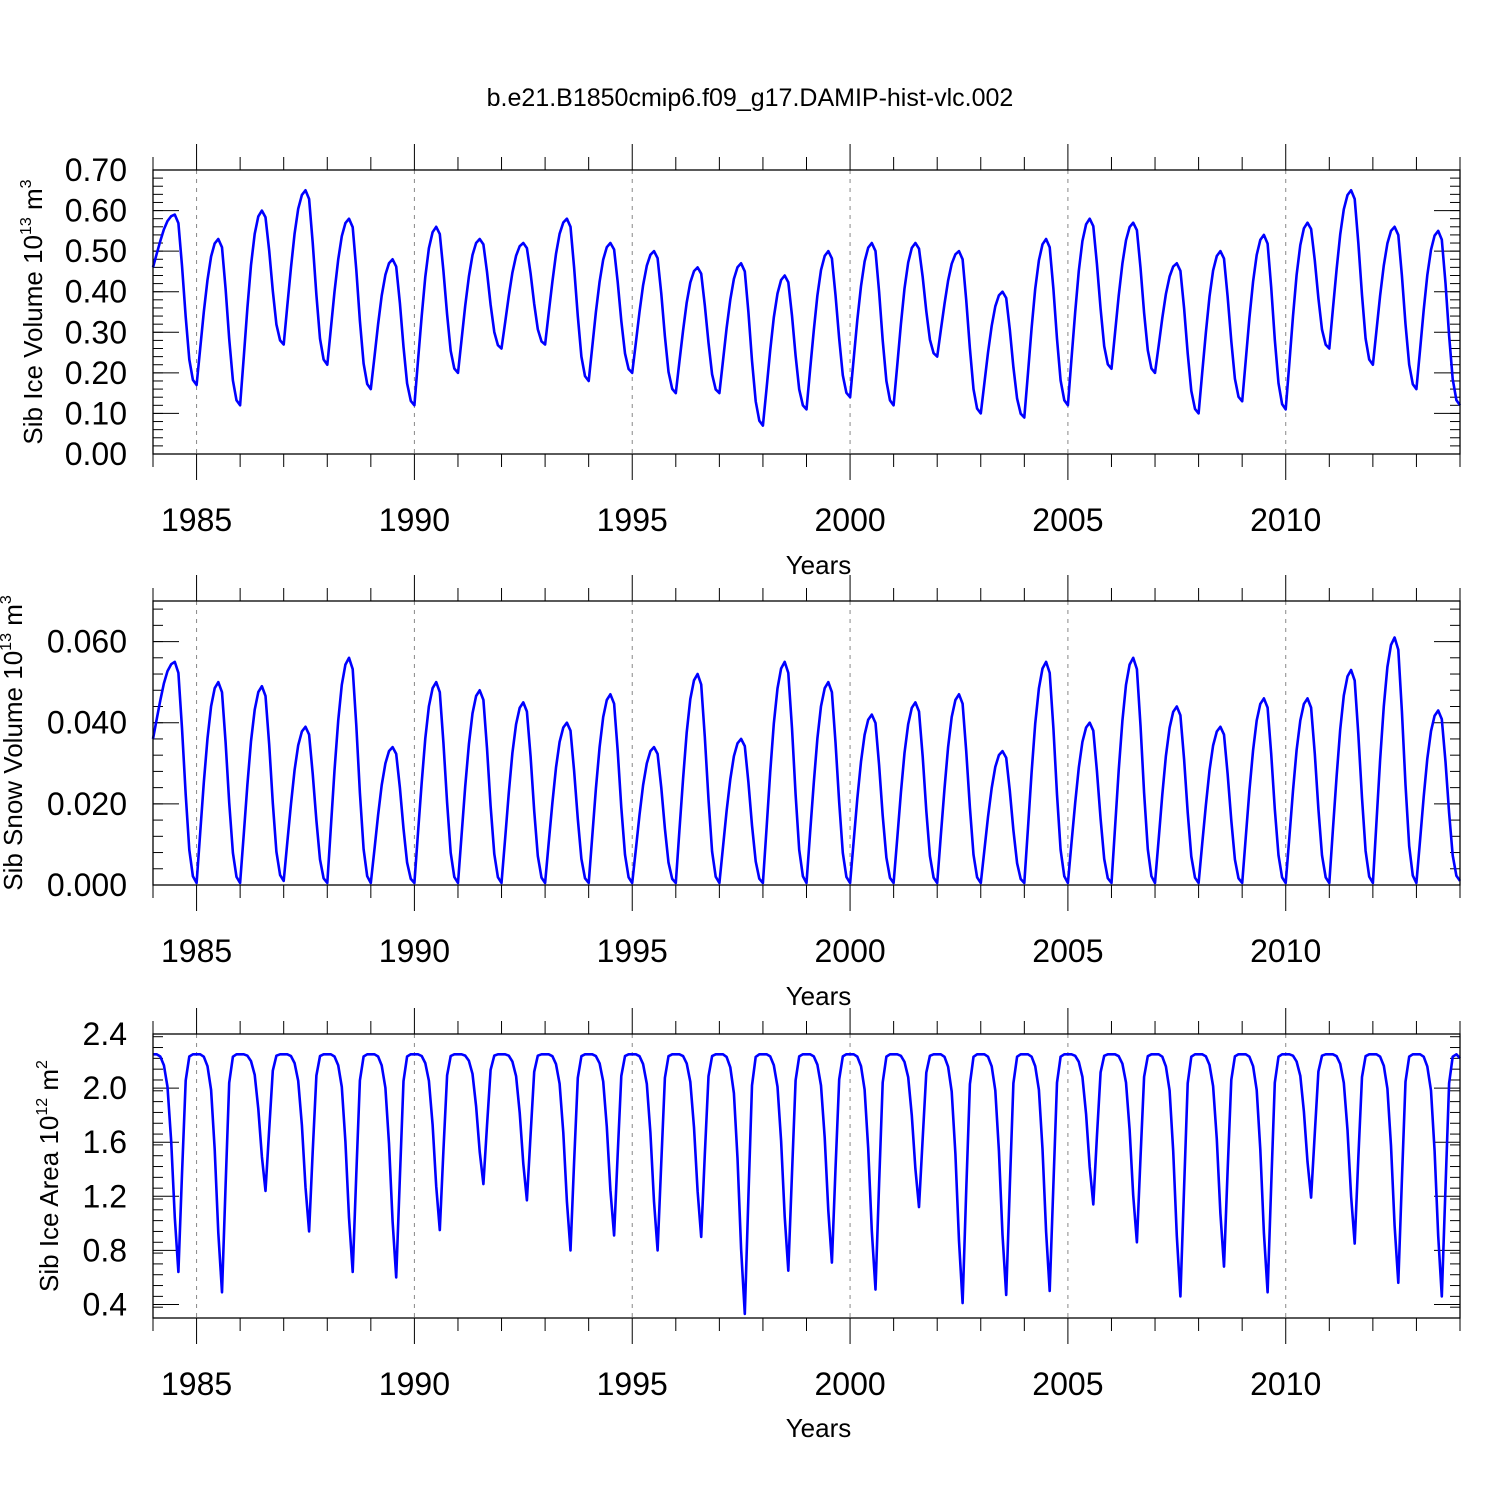  I want to click on y-label-exp: 12, so click(42, 1107).